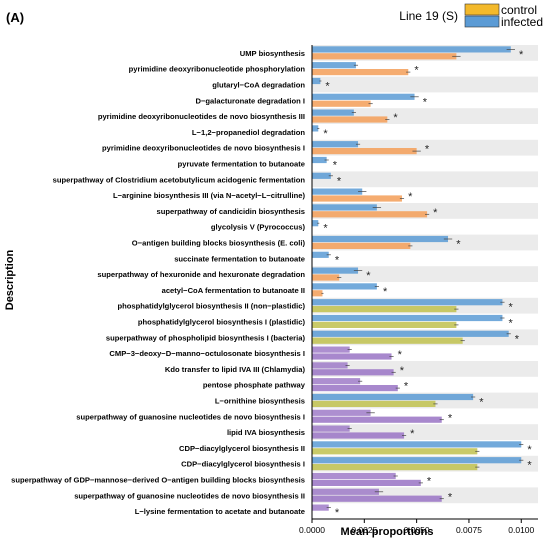 This screenshot has width=550, height=541. I want to click on x-tick-label: 0.0025, so click(364, 530).